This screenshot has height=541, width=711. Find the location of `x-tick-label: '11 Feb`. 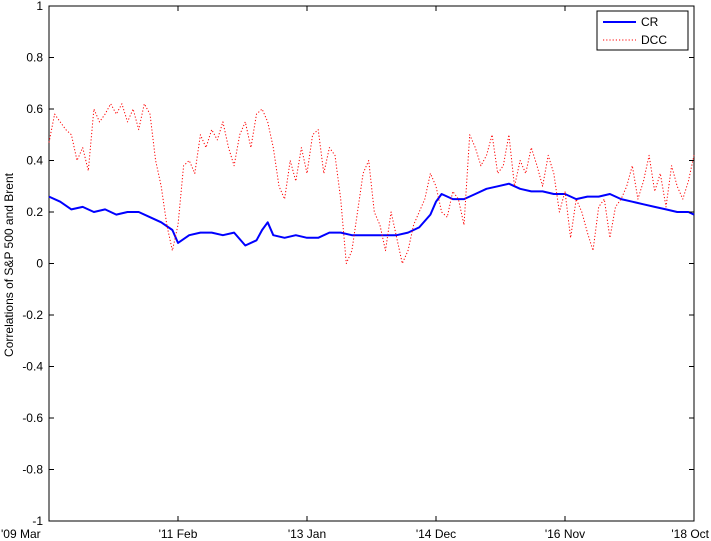

x-tick-label: '11 Feb is located at coordinates (178, 534).